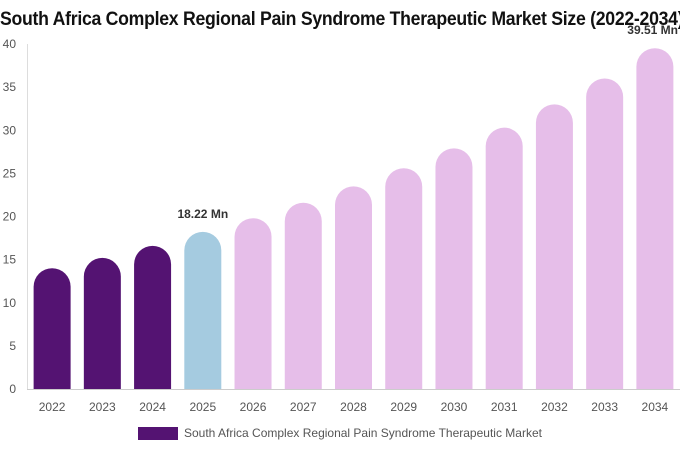 This screenshot has height=450, width=680. Describe the element at coordinates (102, 407) in the screenshot. I see `x-tick-label: 2023` at that location.